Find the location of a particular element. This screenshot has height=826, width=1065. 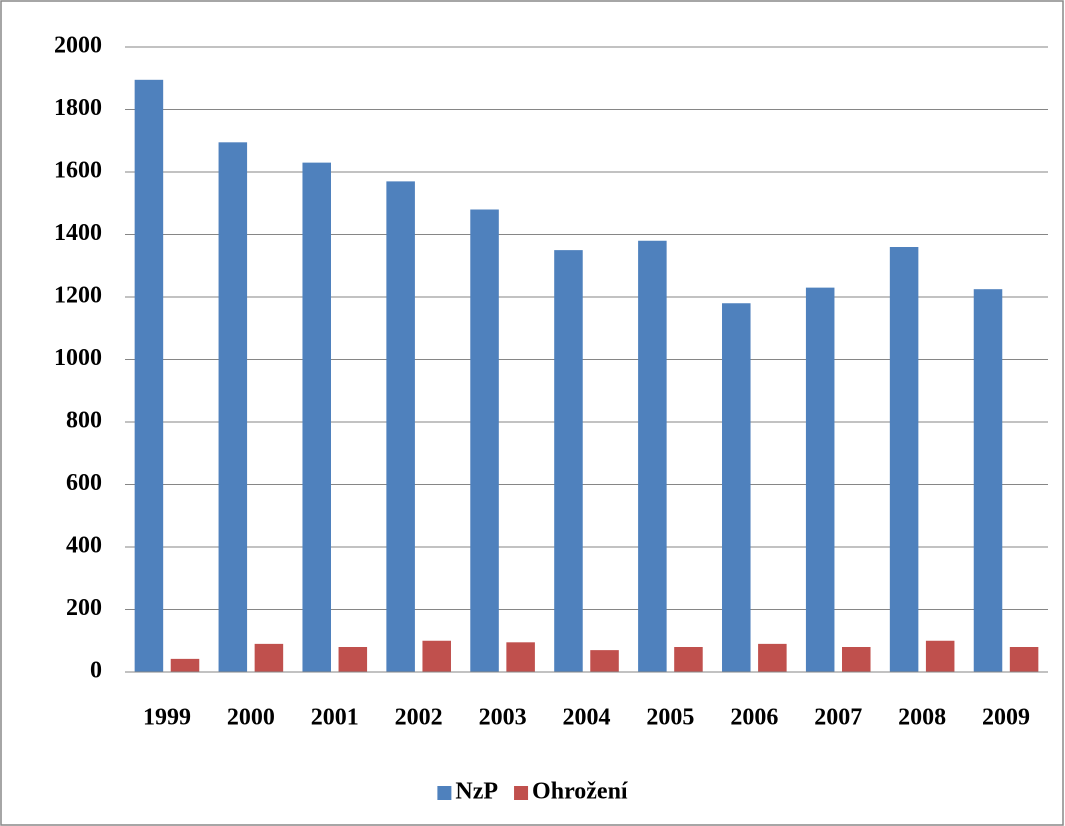

x-tick-label: 2008 is located at coordinates (922, 718).